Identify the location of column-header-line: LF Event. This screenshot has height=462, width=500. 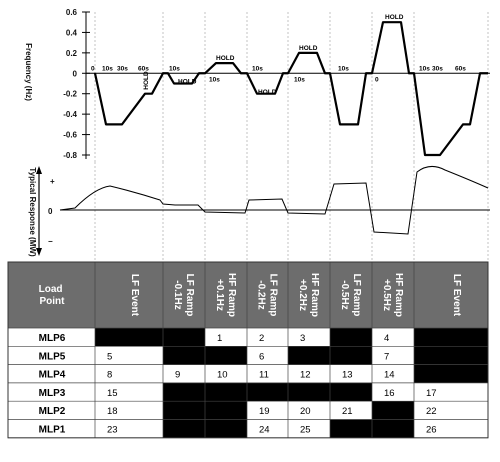
(134, 295).